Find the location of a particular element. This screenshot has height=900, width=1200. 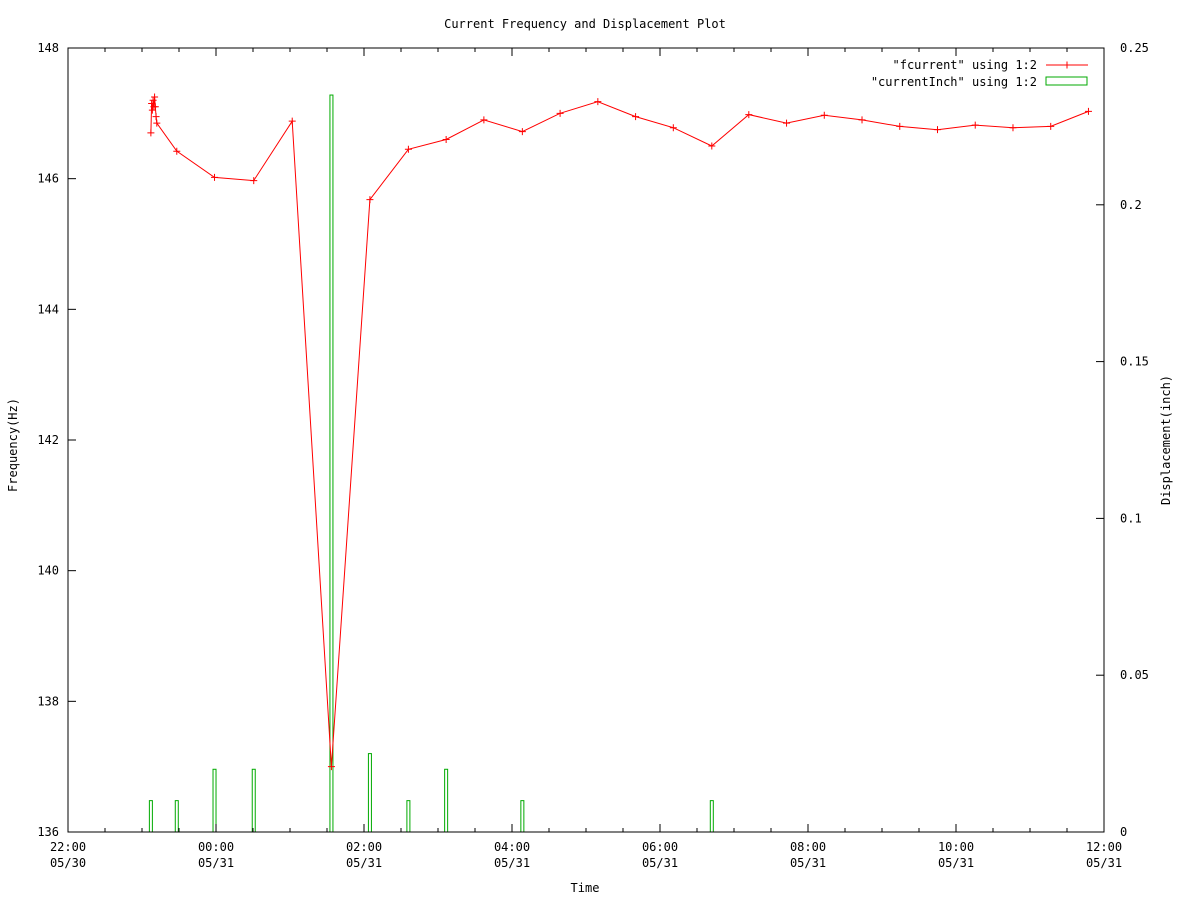

legend-marker-fcurrent is located at coordinates (1067, 65).